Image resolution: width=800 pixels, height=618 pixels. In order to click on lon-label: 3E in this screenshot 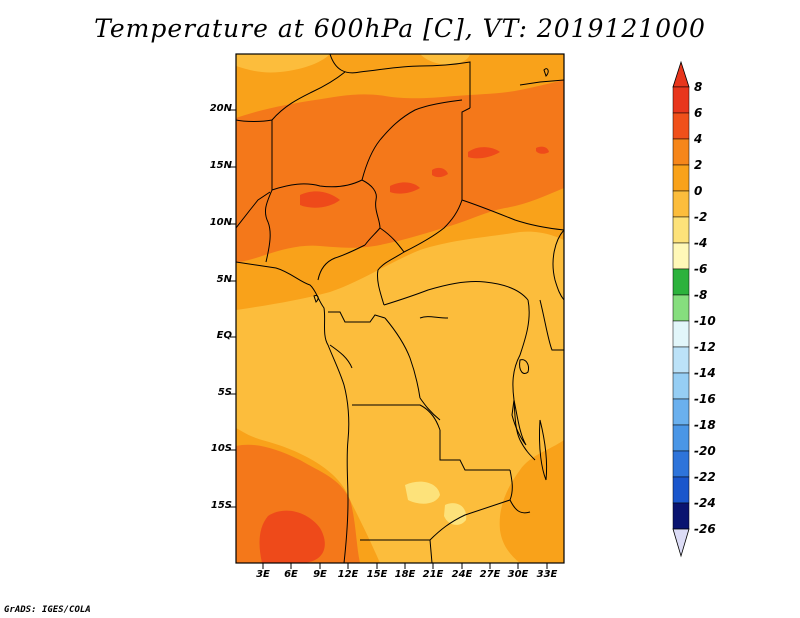, I will do `click(263, 574)`.